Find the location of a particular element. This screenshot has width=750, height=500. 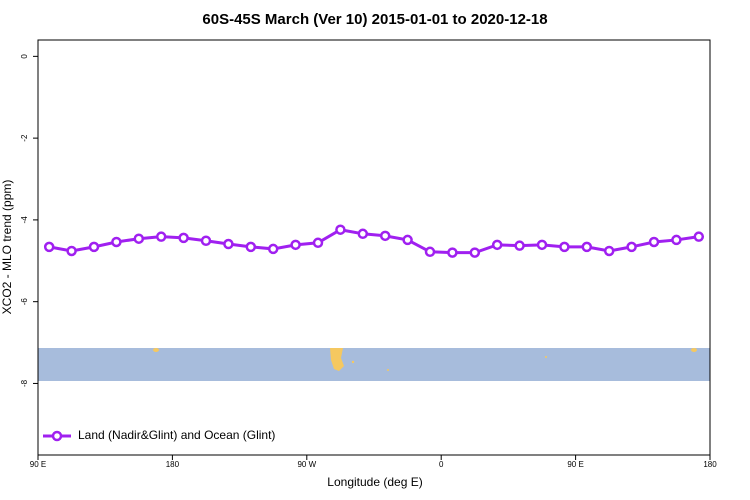

x-tick-label: 0 is located at coordinates (441, 464).